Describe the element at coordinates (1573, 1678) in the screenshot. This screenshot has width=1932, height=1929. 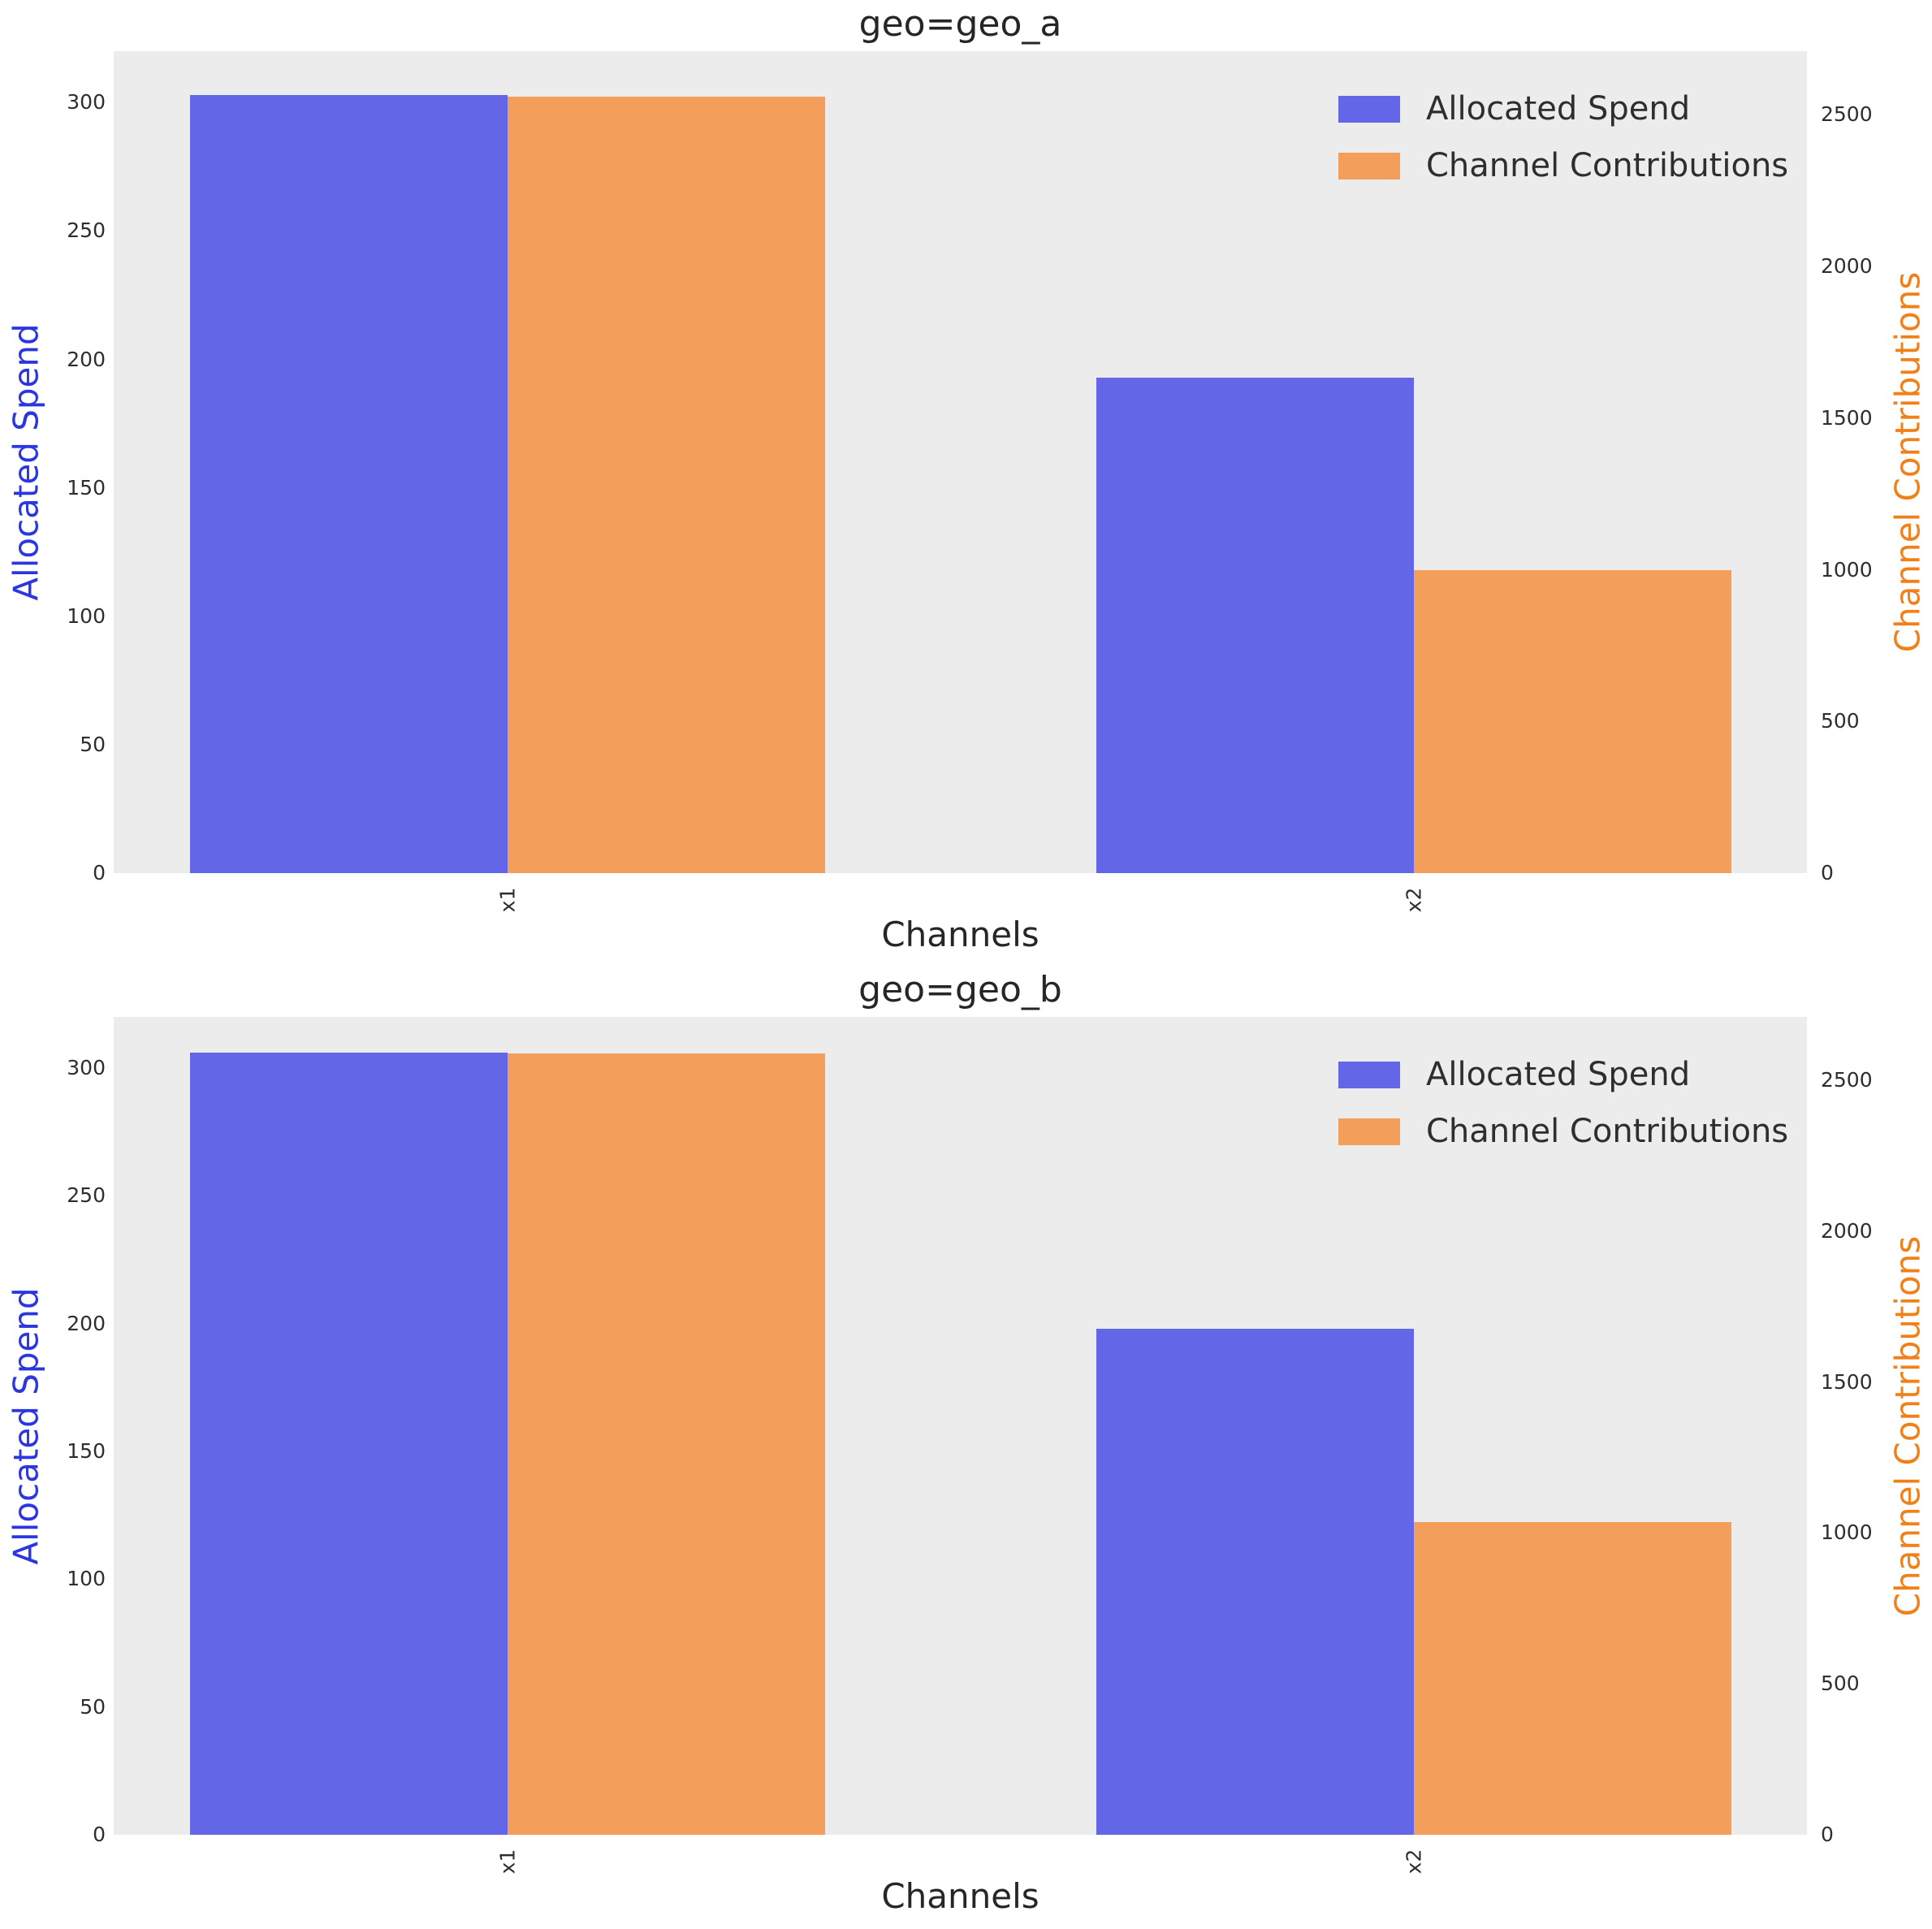
I see `bar-geo-geo-b-x2-channel-contributions` at that location.